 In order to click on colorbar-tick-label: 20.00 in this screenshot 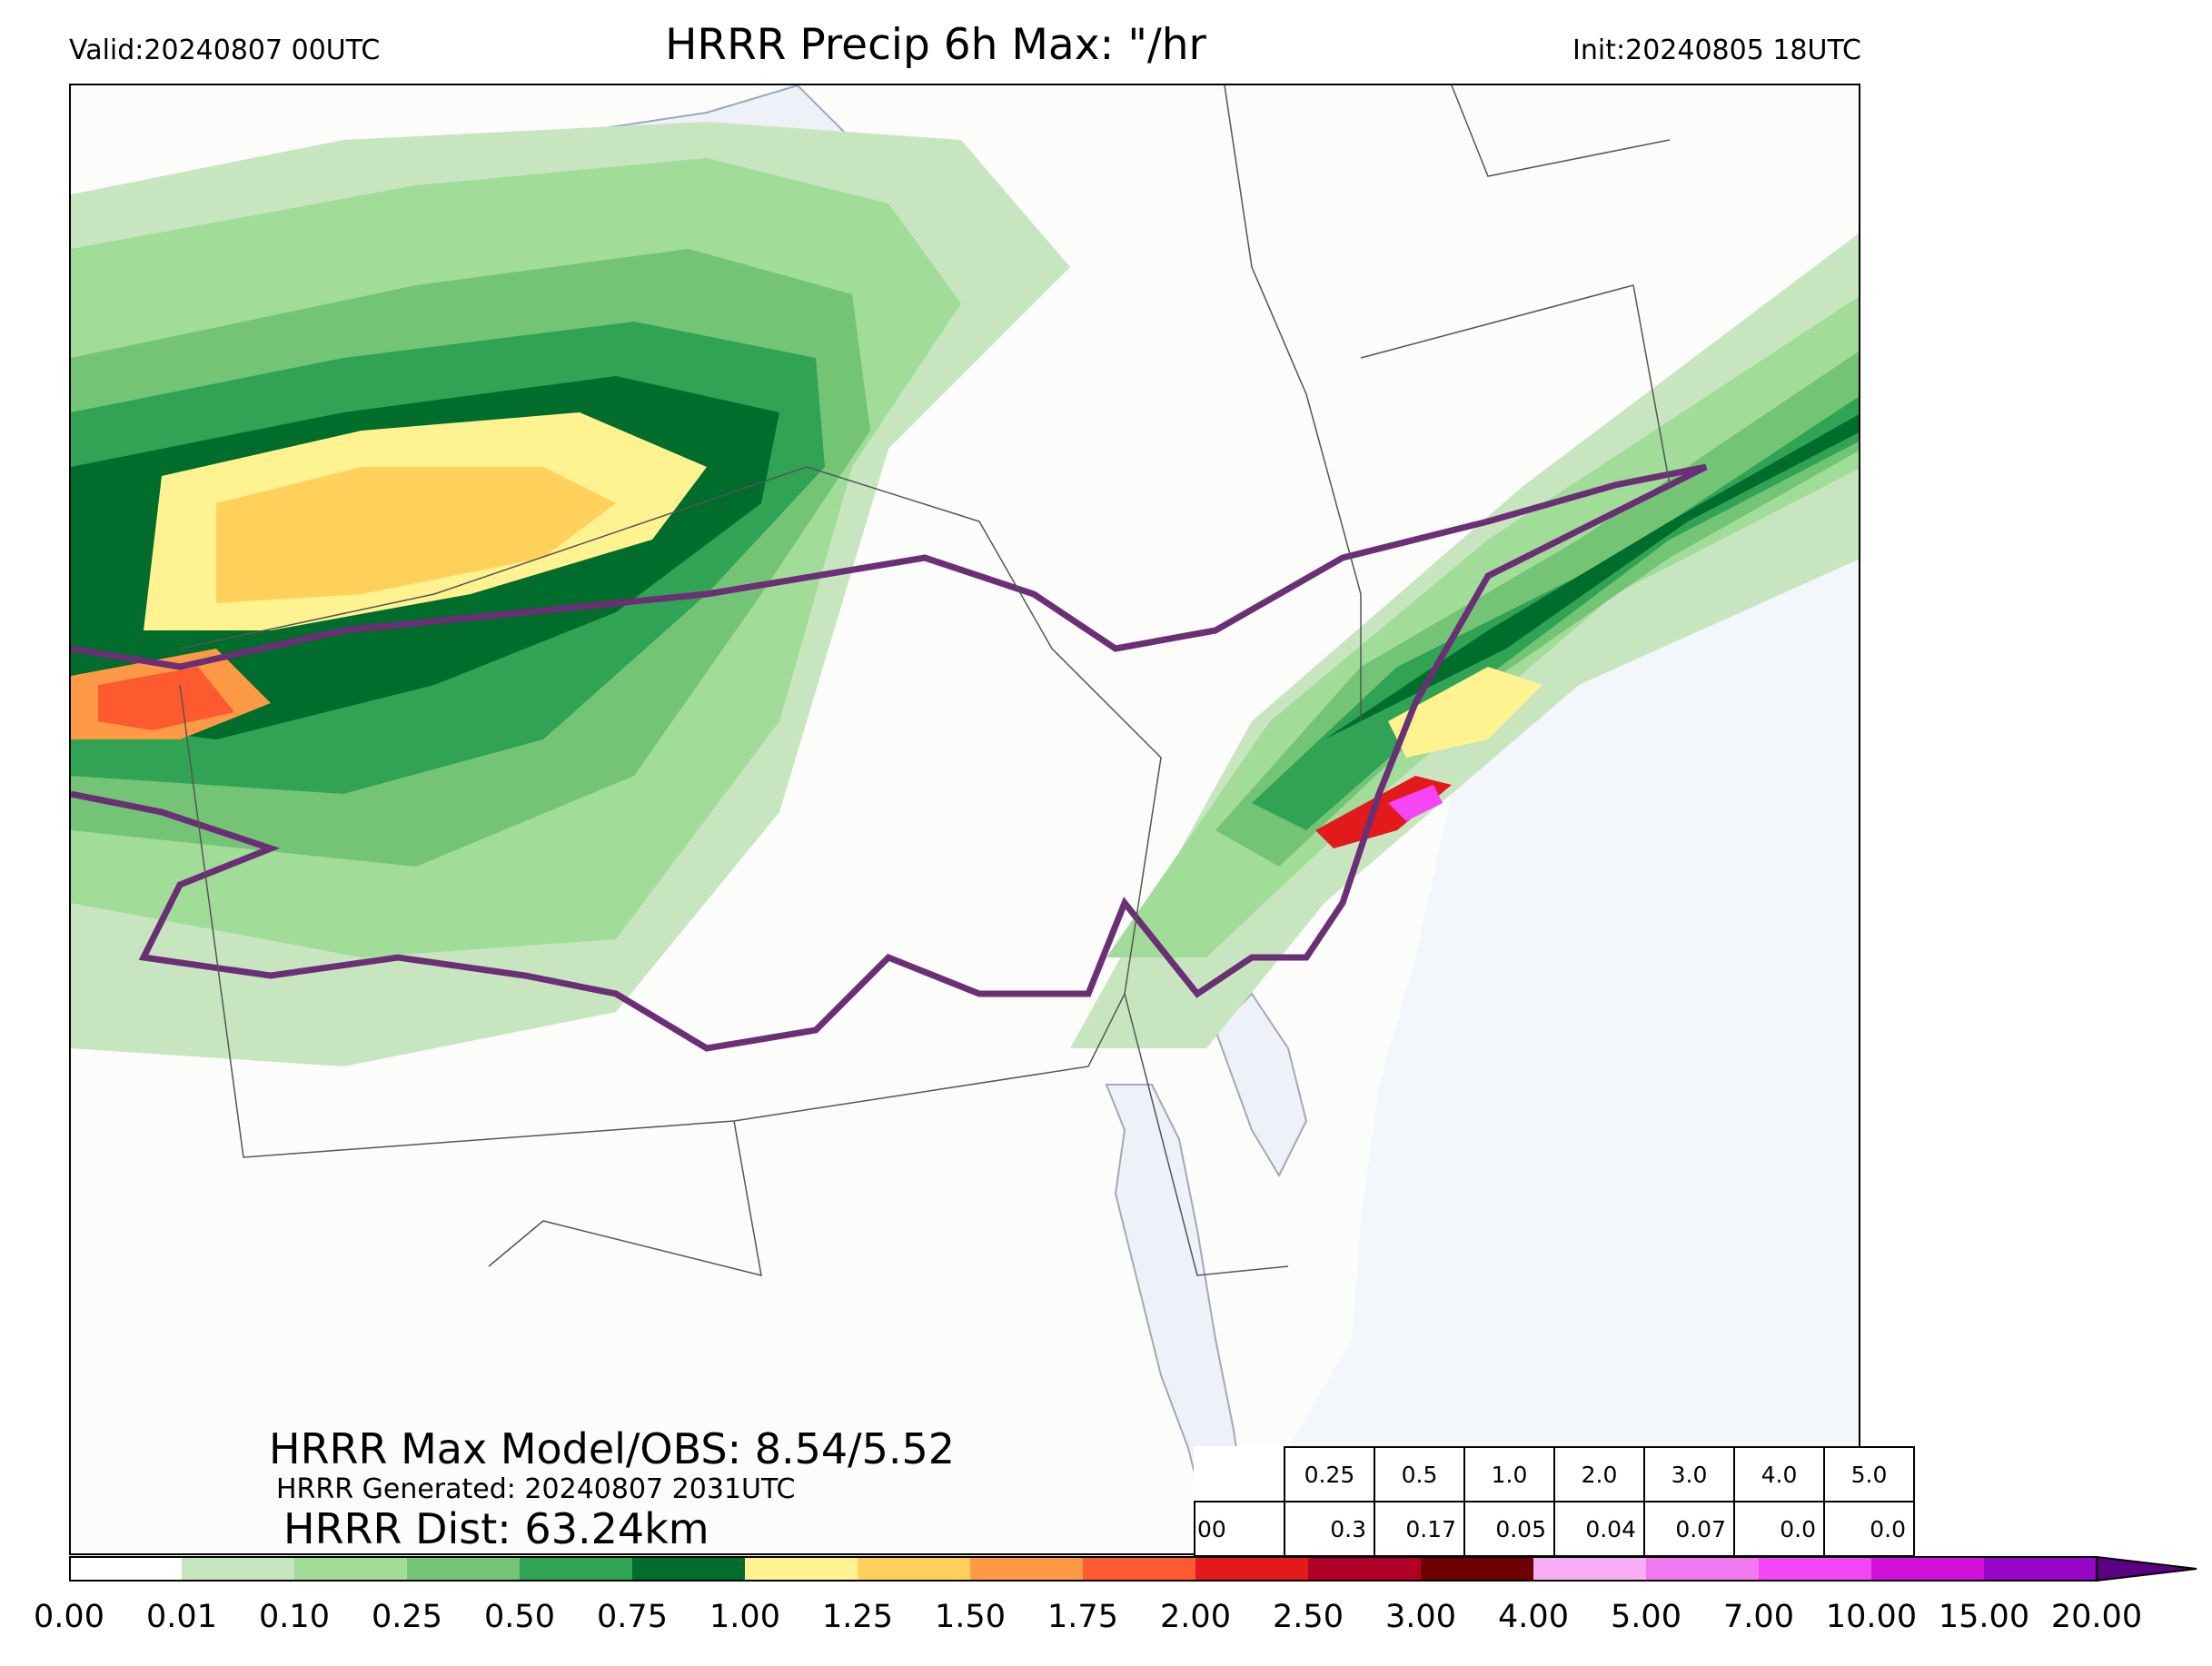, I will do `click(2096, 1617)`.